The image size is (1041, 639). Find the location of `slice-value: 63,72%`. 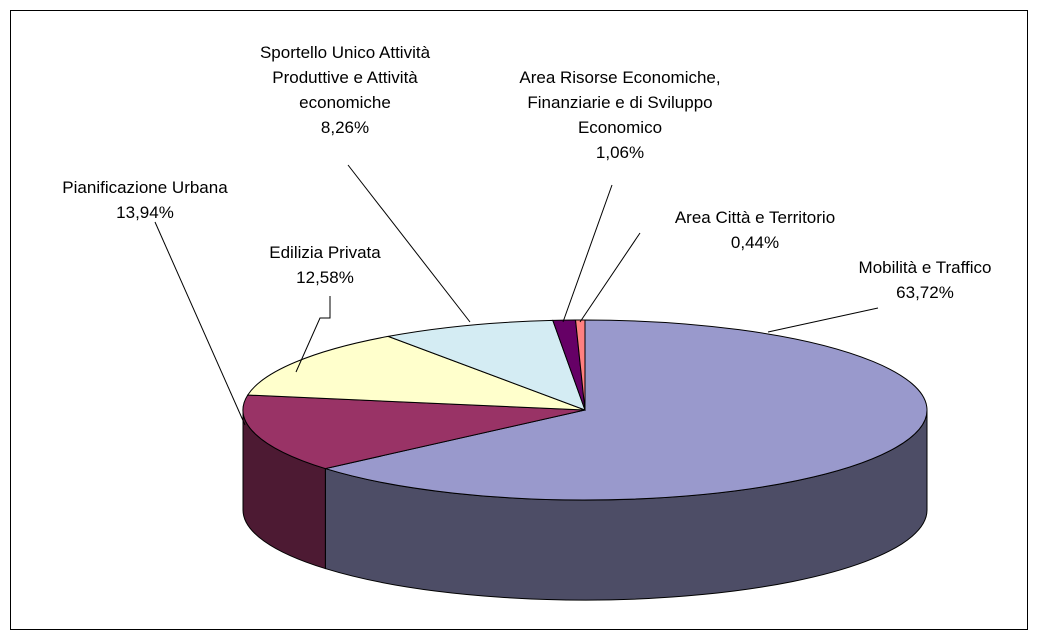

slice-value: 63,72% is located at coordinates (925, 292).